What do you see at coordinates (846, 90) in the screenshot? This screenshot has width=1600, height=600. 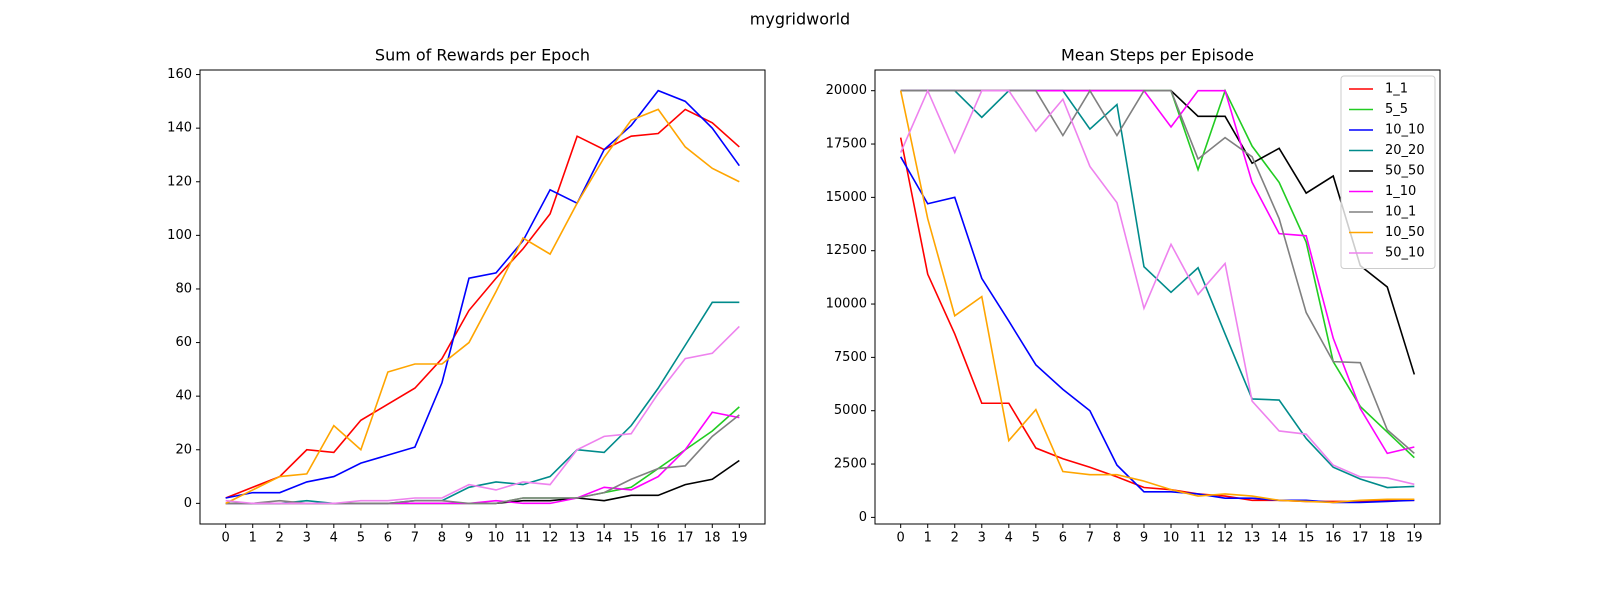 I see `y-tick-label: 20000` at bounding box center [846, 90].